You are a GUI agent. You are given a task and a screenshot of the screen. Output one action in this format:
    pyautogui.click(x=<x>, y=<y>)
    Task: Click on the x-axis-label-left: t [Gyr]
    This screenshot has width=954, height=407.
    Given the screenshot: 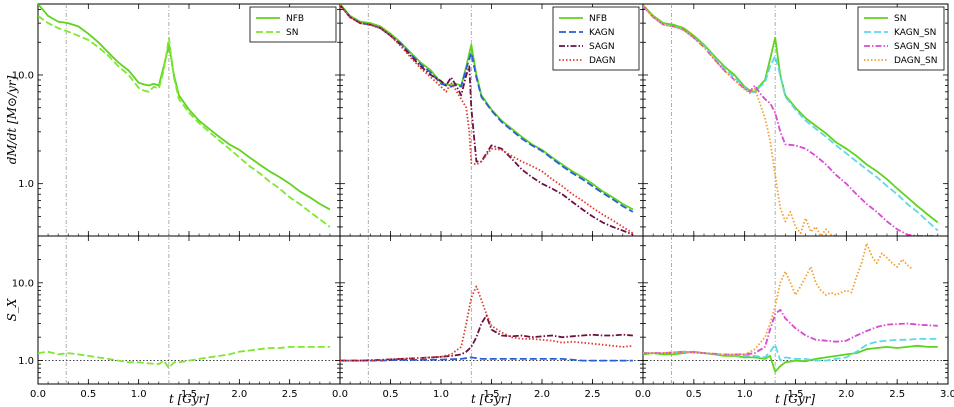 What is the action you would take?
    pyautogui.click(x=189, y=399)
    